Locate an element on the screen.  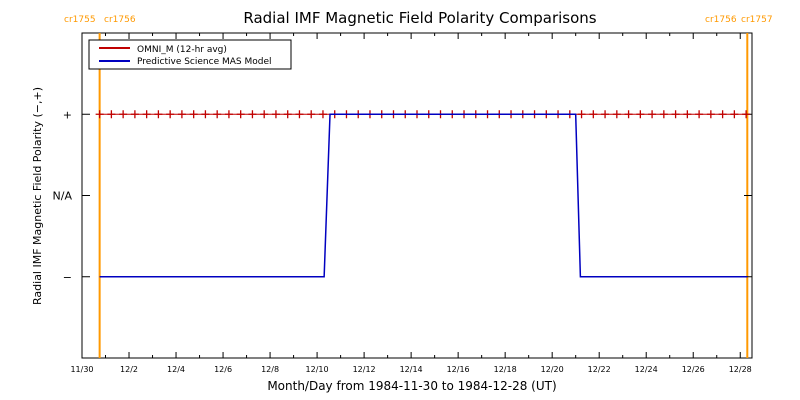
x-tick-label: 12/4 is located at coordinates (176, 369).